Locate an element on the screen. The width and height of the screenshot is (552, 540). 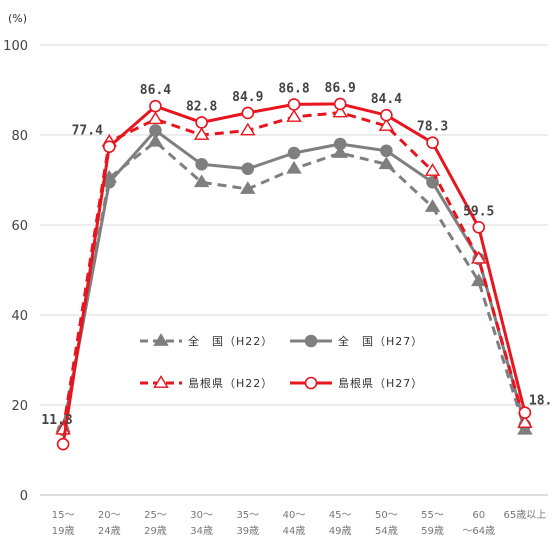
x-tick-label: 49歳 is located at coordinates (340, 531).